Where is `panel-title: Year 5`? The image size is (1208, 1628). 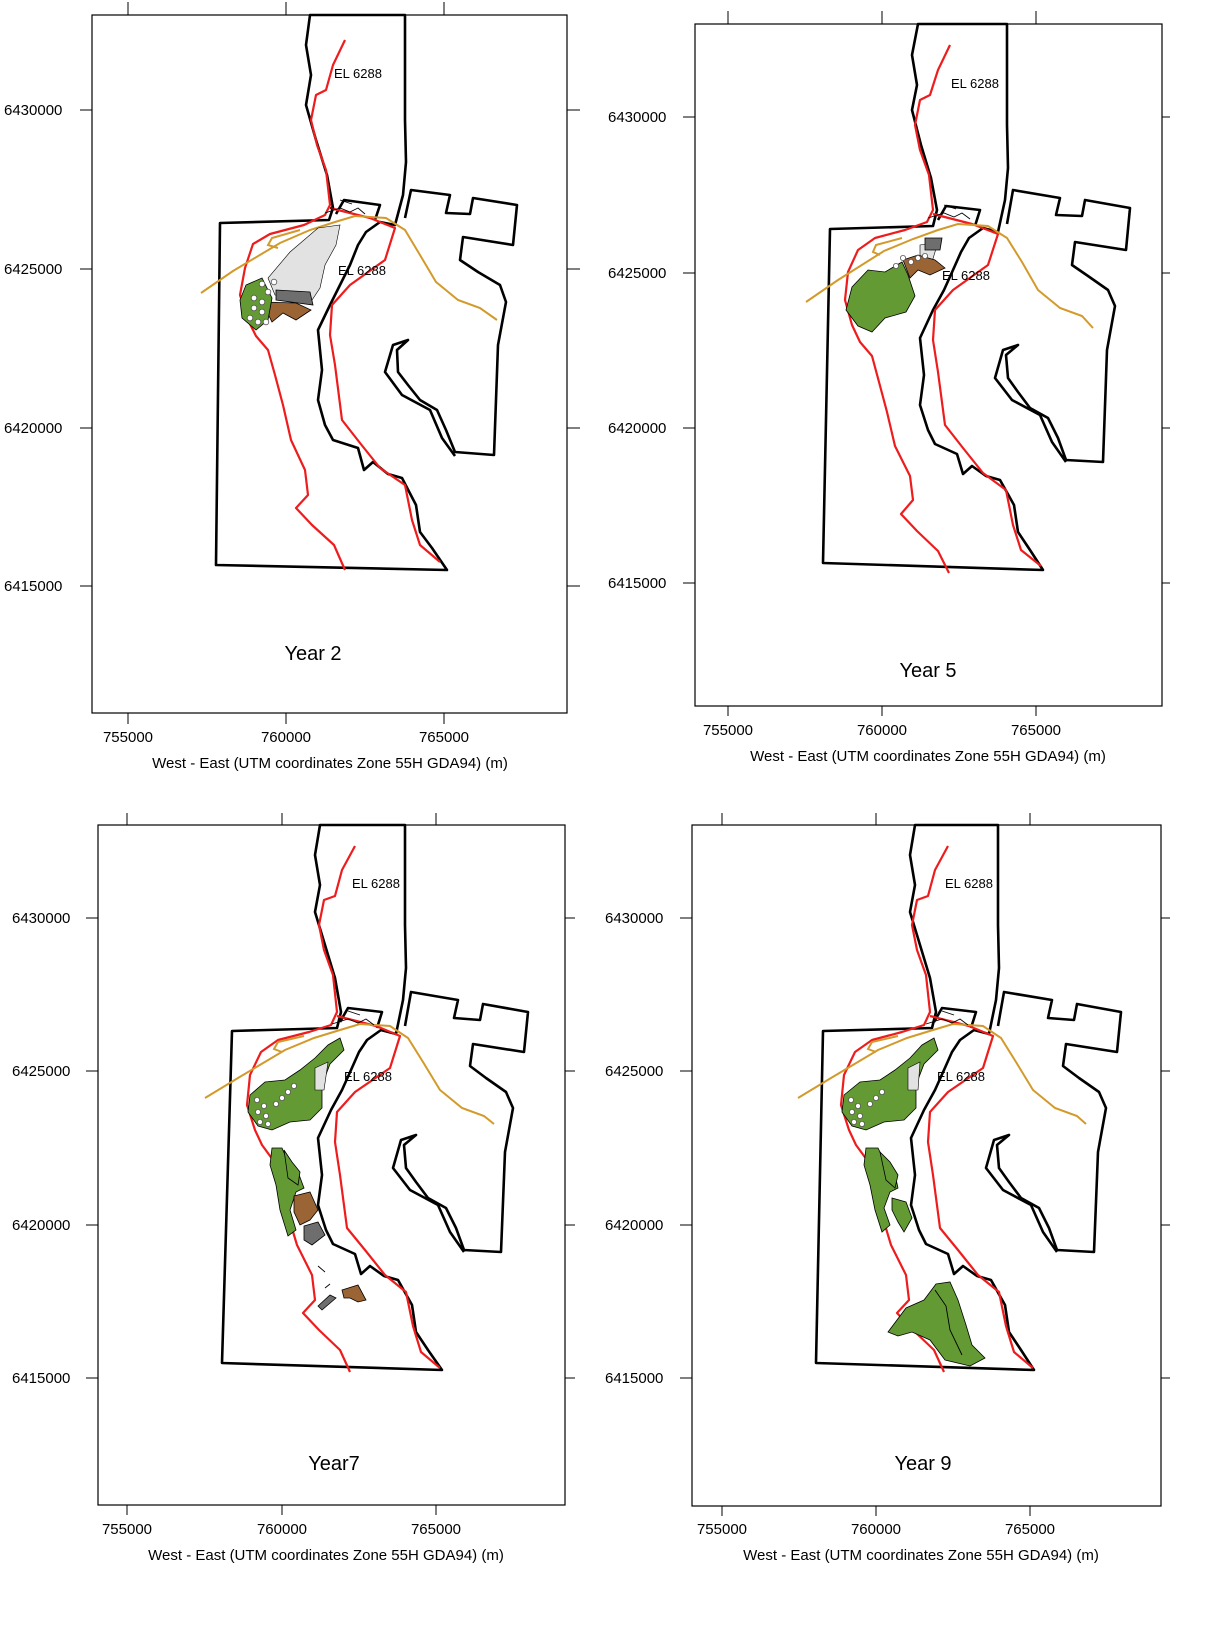 panel-title: Year 5 is located at coordinates (927, 671).